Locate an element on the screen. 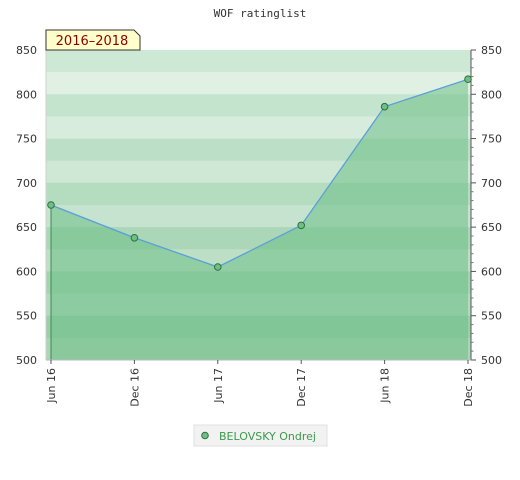 The height and width of the screenshot is (480, 520). y-tick-label-left: 650 is located at coordinates (26, 227).